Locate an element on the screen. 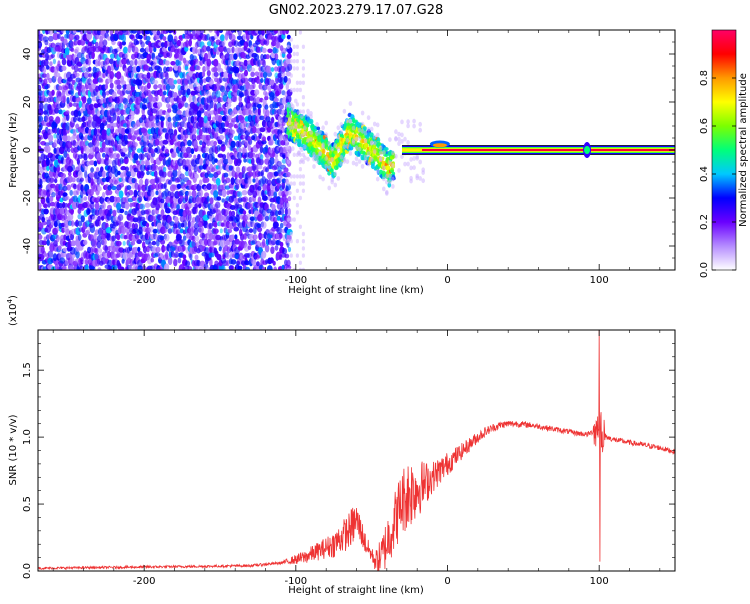 The image size is (750, 604). colorbar-tick-label: 0.4 is located at coordinates (704, 174).